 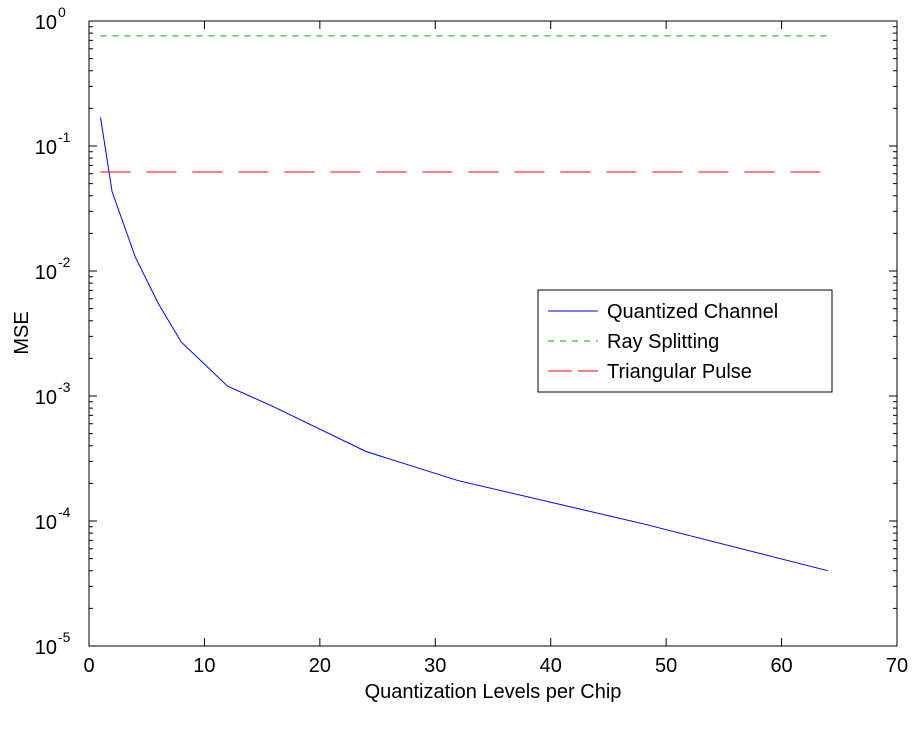 What do you see at coordinates (64, 512) in the screenshot?
I see `y-tick-exponent: -4` at bounding box center [64, 512].